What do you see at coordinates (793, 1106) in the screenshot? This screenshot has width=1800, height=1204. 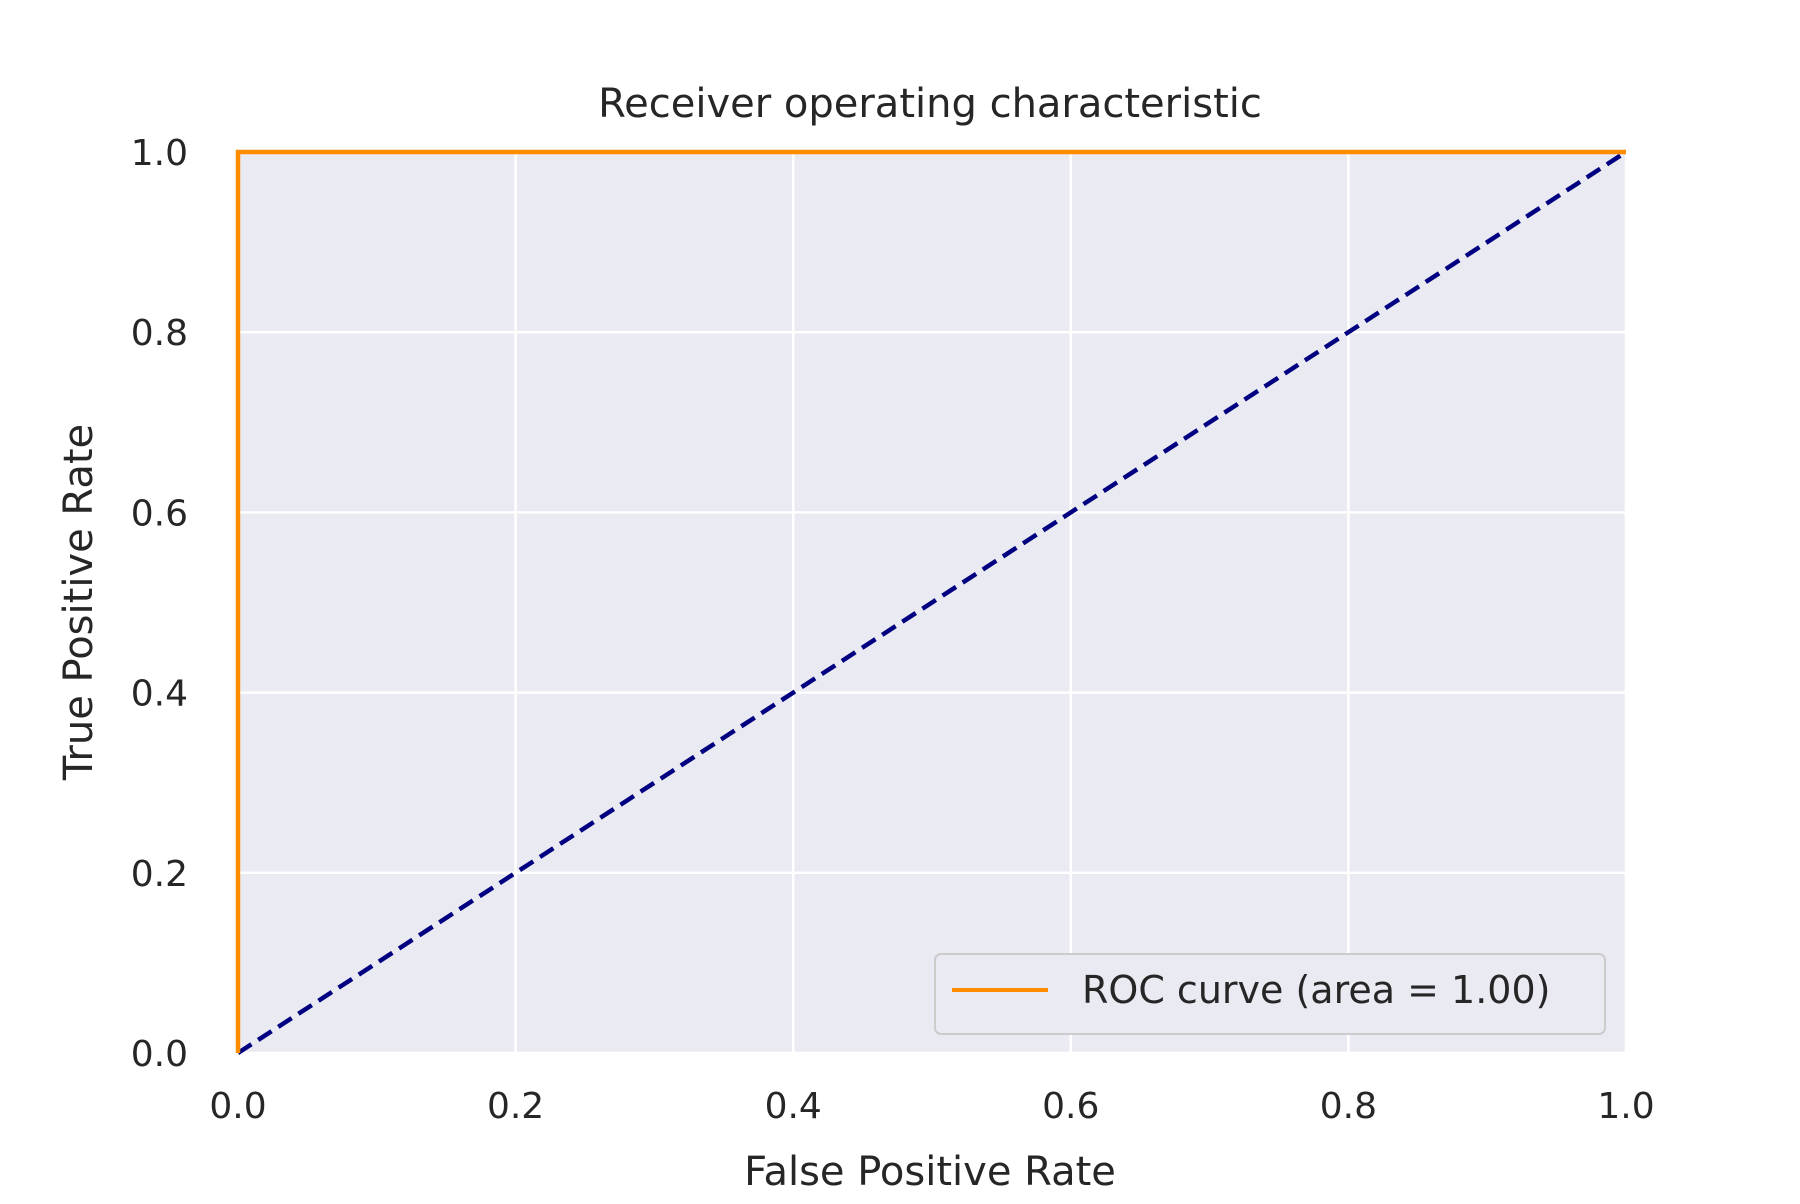 I see `x-tick-label: 0.4` at bounding box center [793, 1106].